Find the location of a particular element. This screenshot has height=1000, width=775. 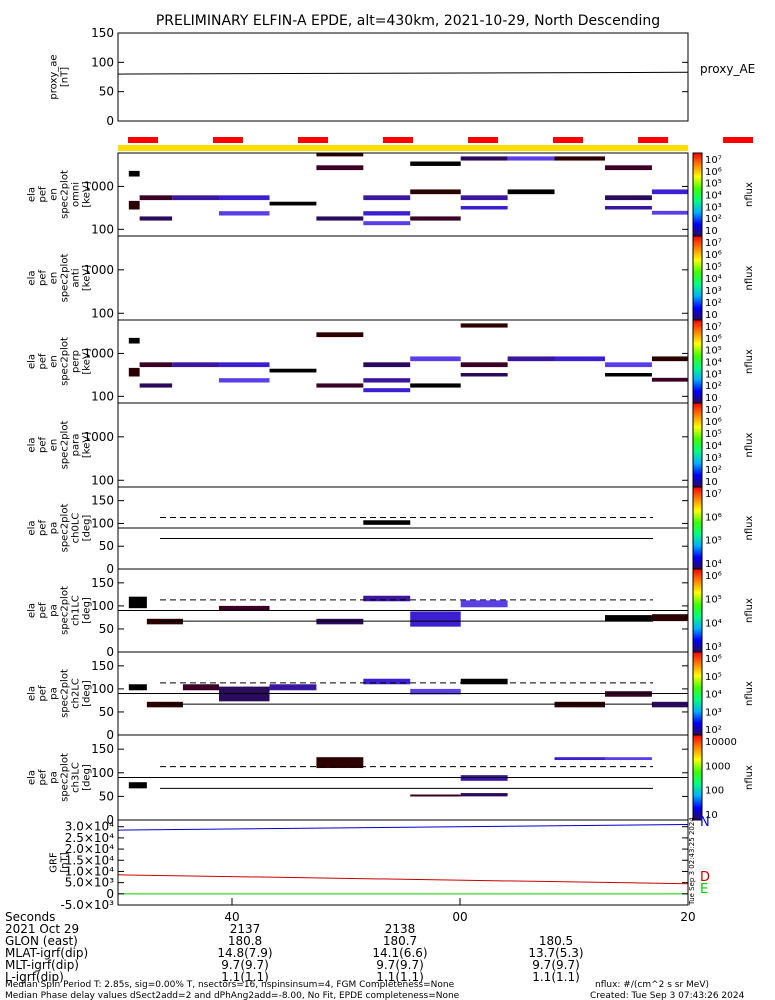

y-tick-label: 100 is located at coordinates (102, 62).